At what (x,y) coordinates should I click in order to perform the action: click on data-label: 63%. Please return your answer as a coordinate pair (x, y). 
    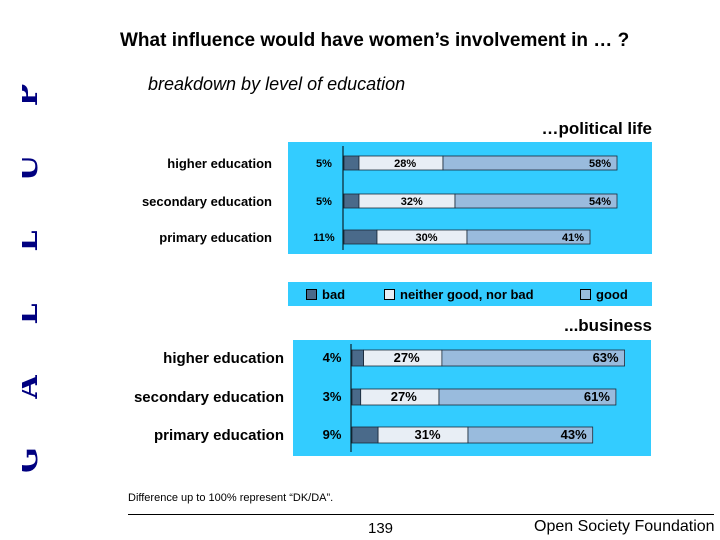
    Looking at the image, I should click on (606, 357).